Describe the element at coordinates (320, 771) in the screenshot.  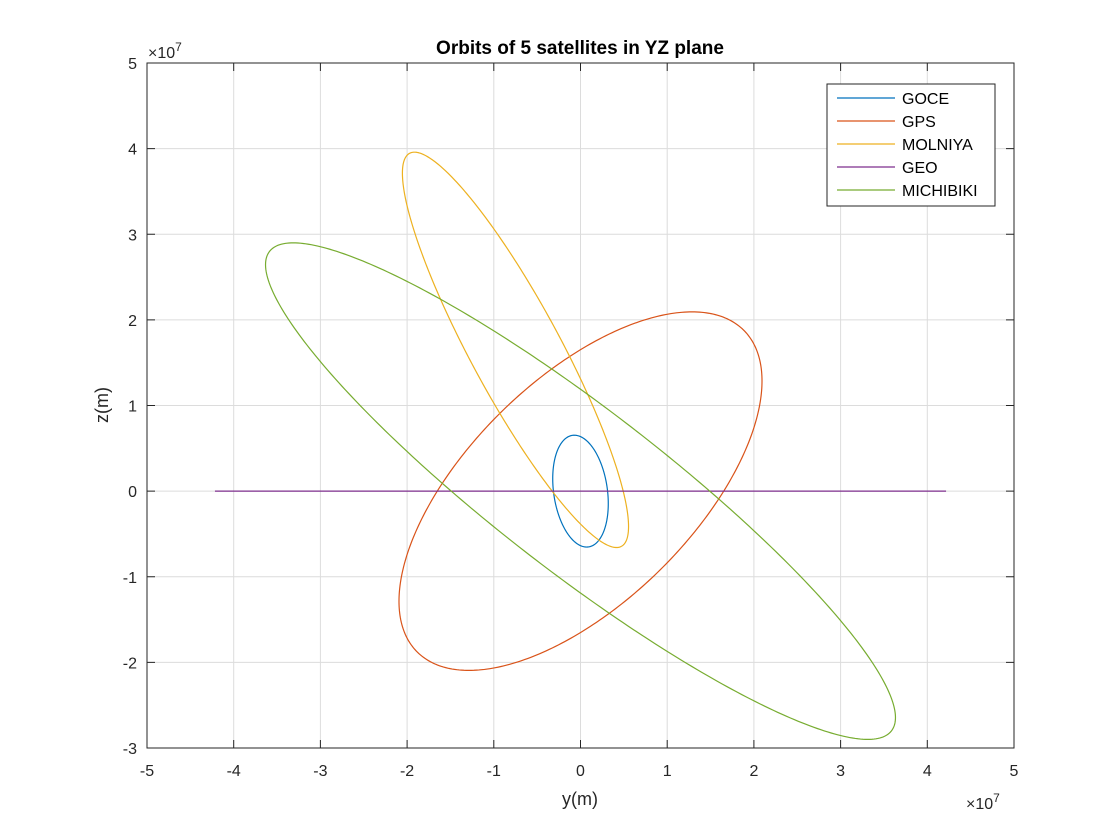
I see `x-tick-label: -3` at that location.